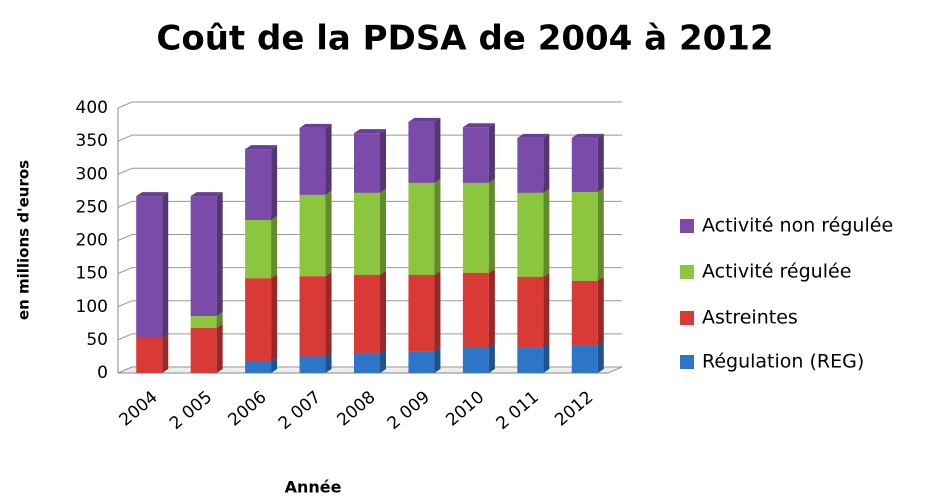 The width and height of the screenshot is (930, 499). What do you see at coordinates (92, 274) in the screenshot?
I see `y-tick-label: 150` at bounding box center [92, 274].